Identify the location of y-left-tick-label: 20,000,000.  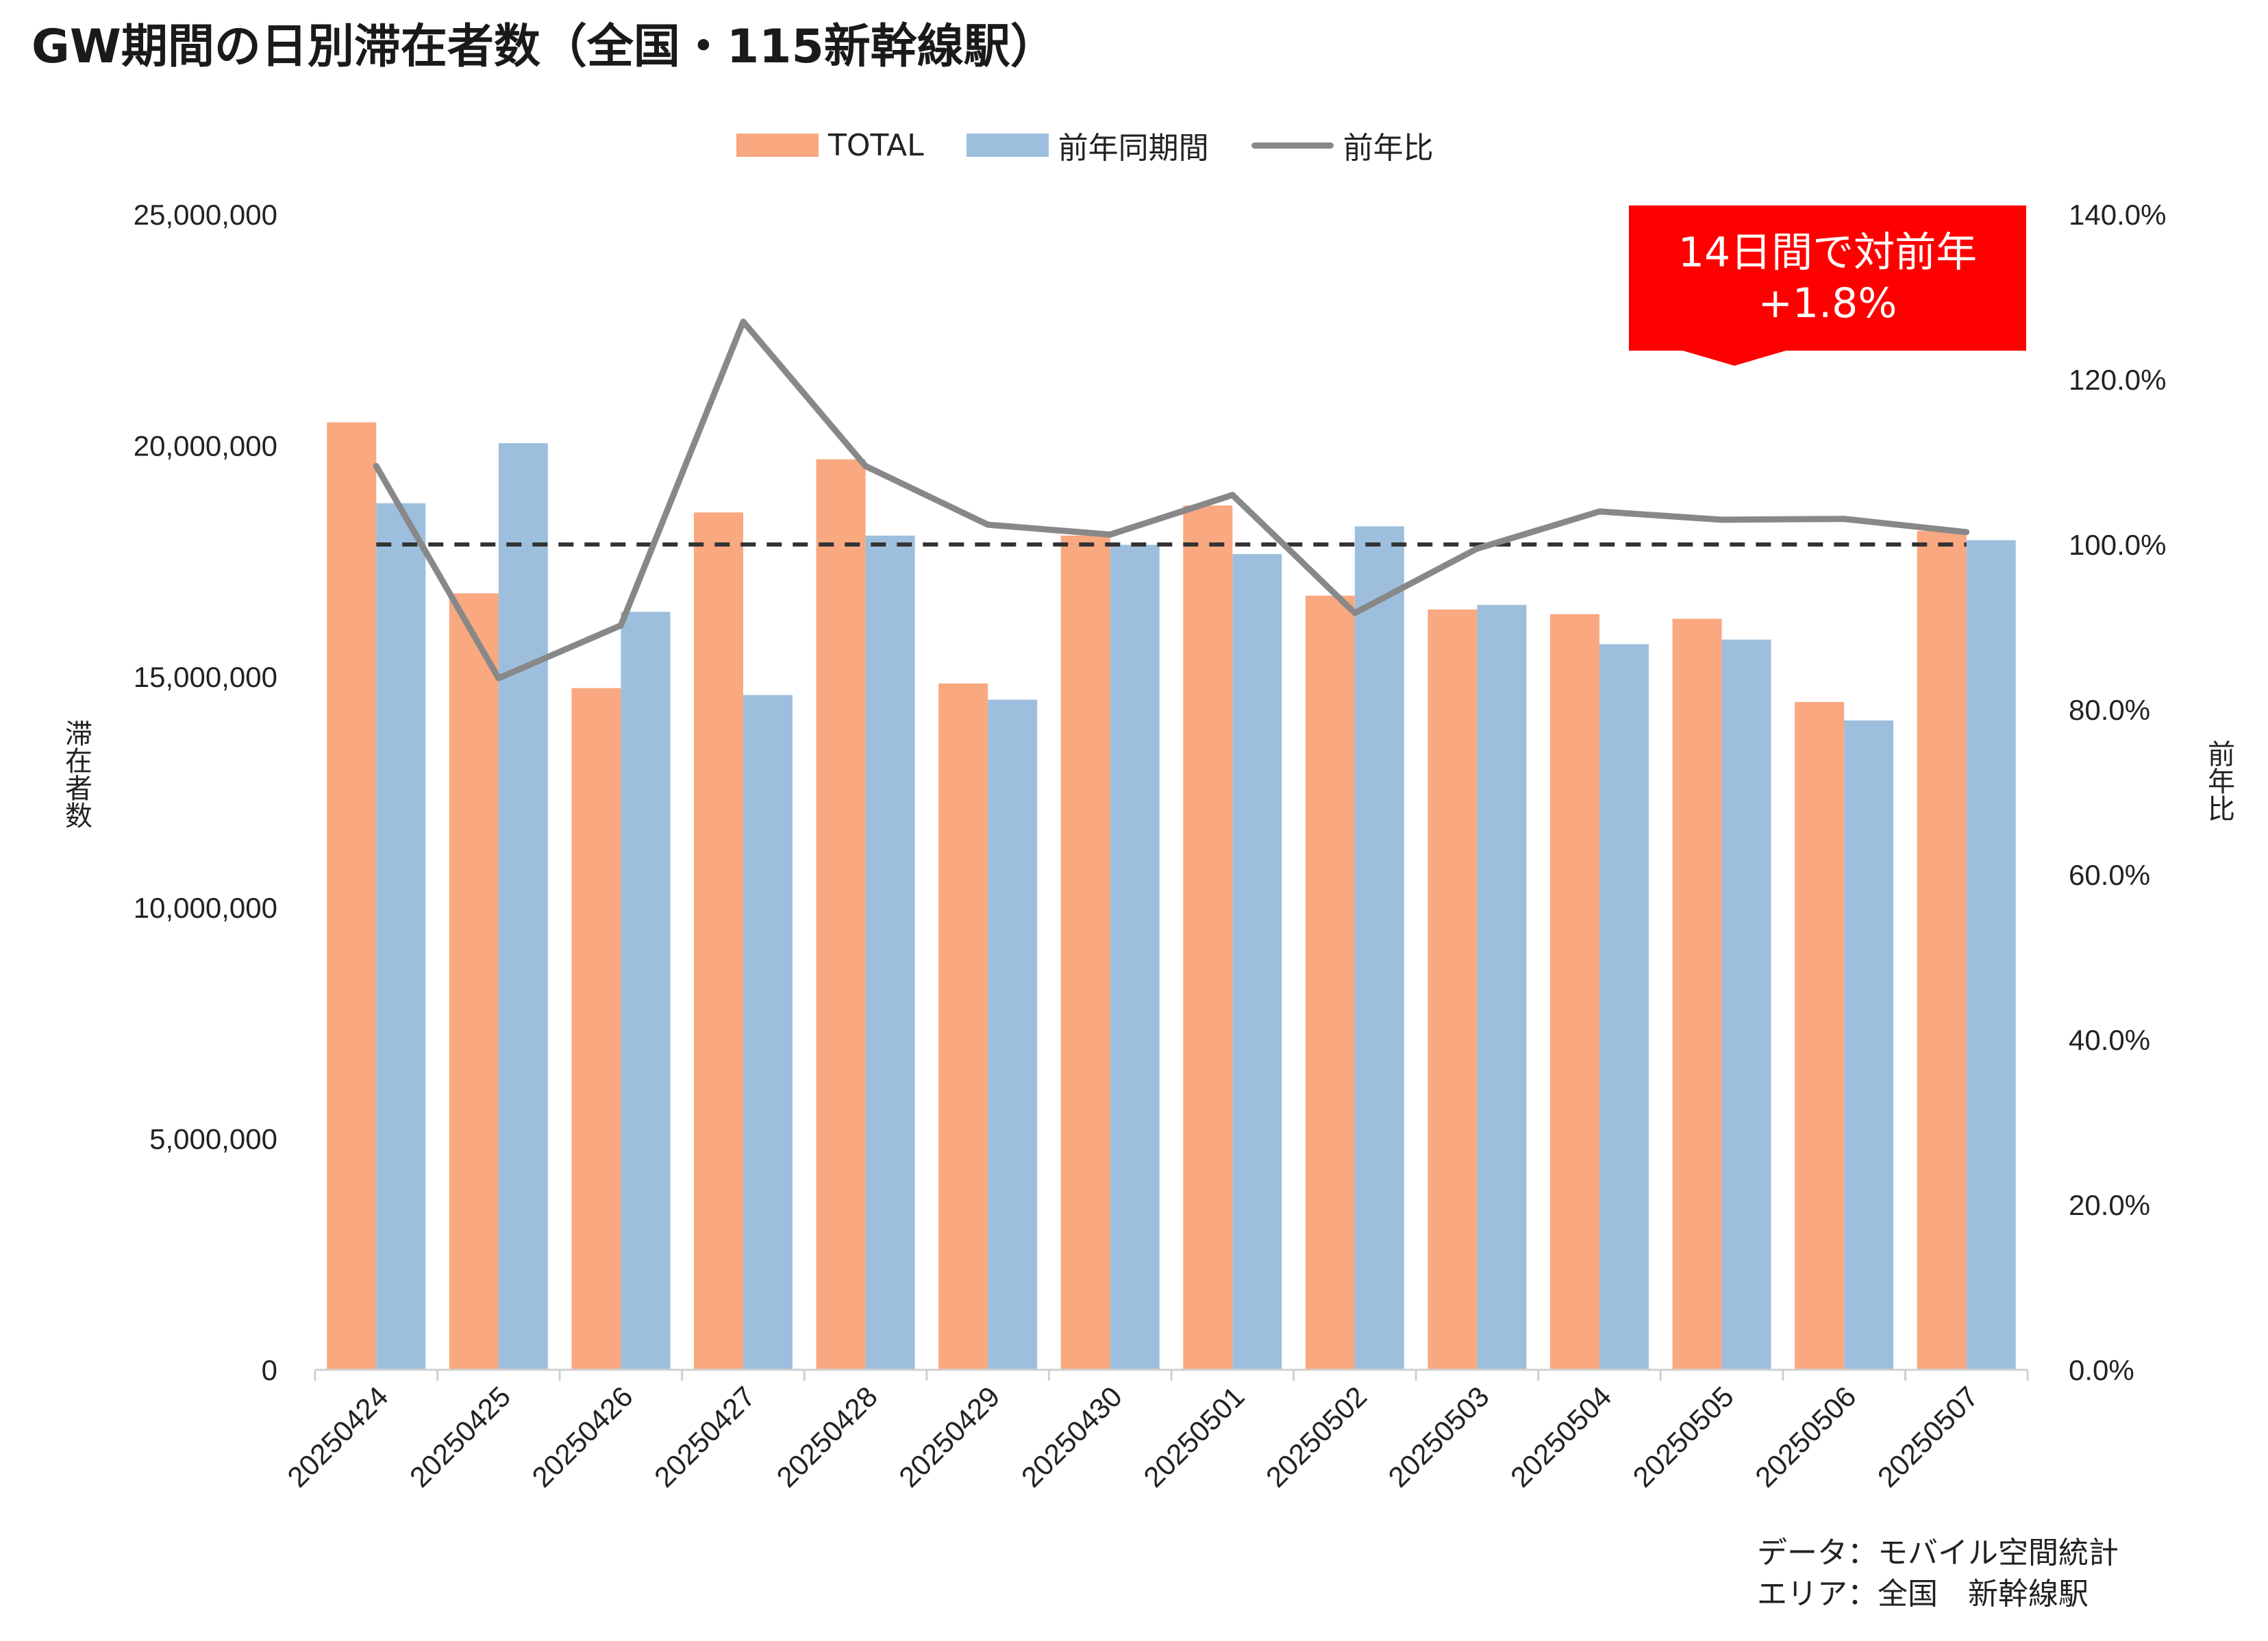
(205, 445).